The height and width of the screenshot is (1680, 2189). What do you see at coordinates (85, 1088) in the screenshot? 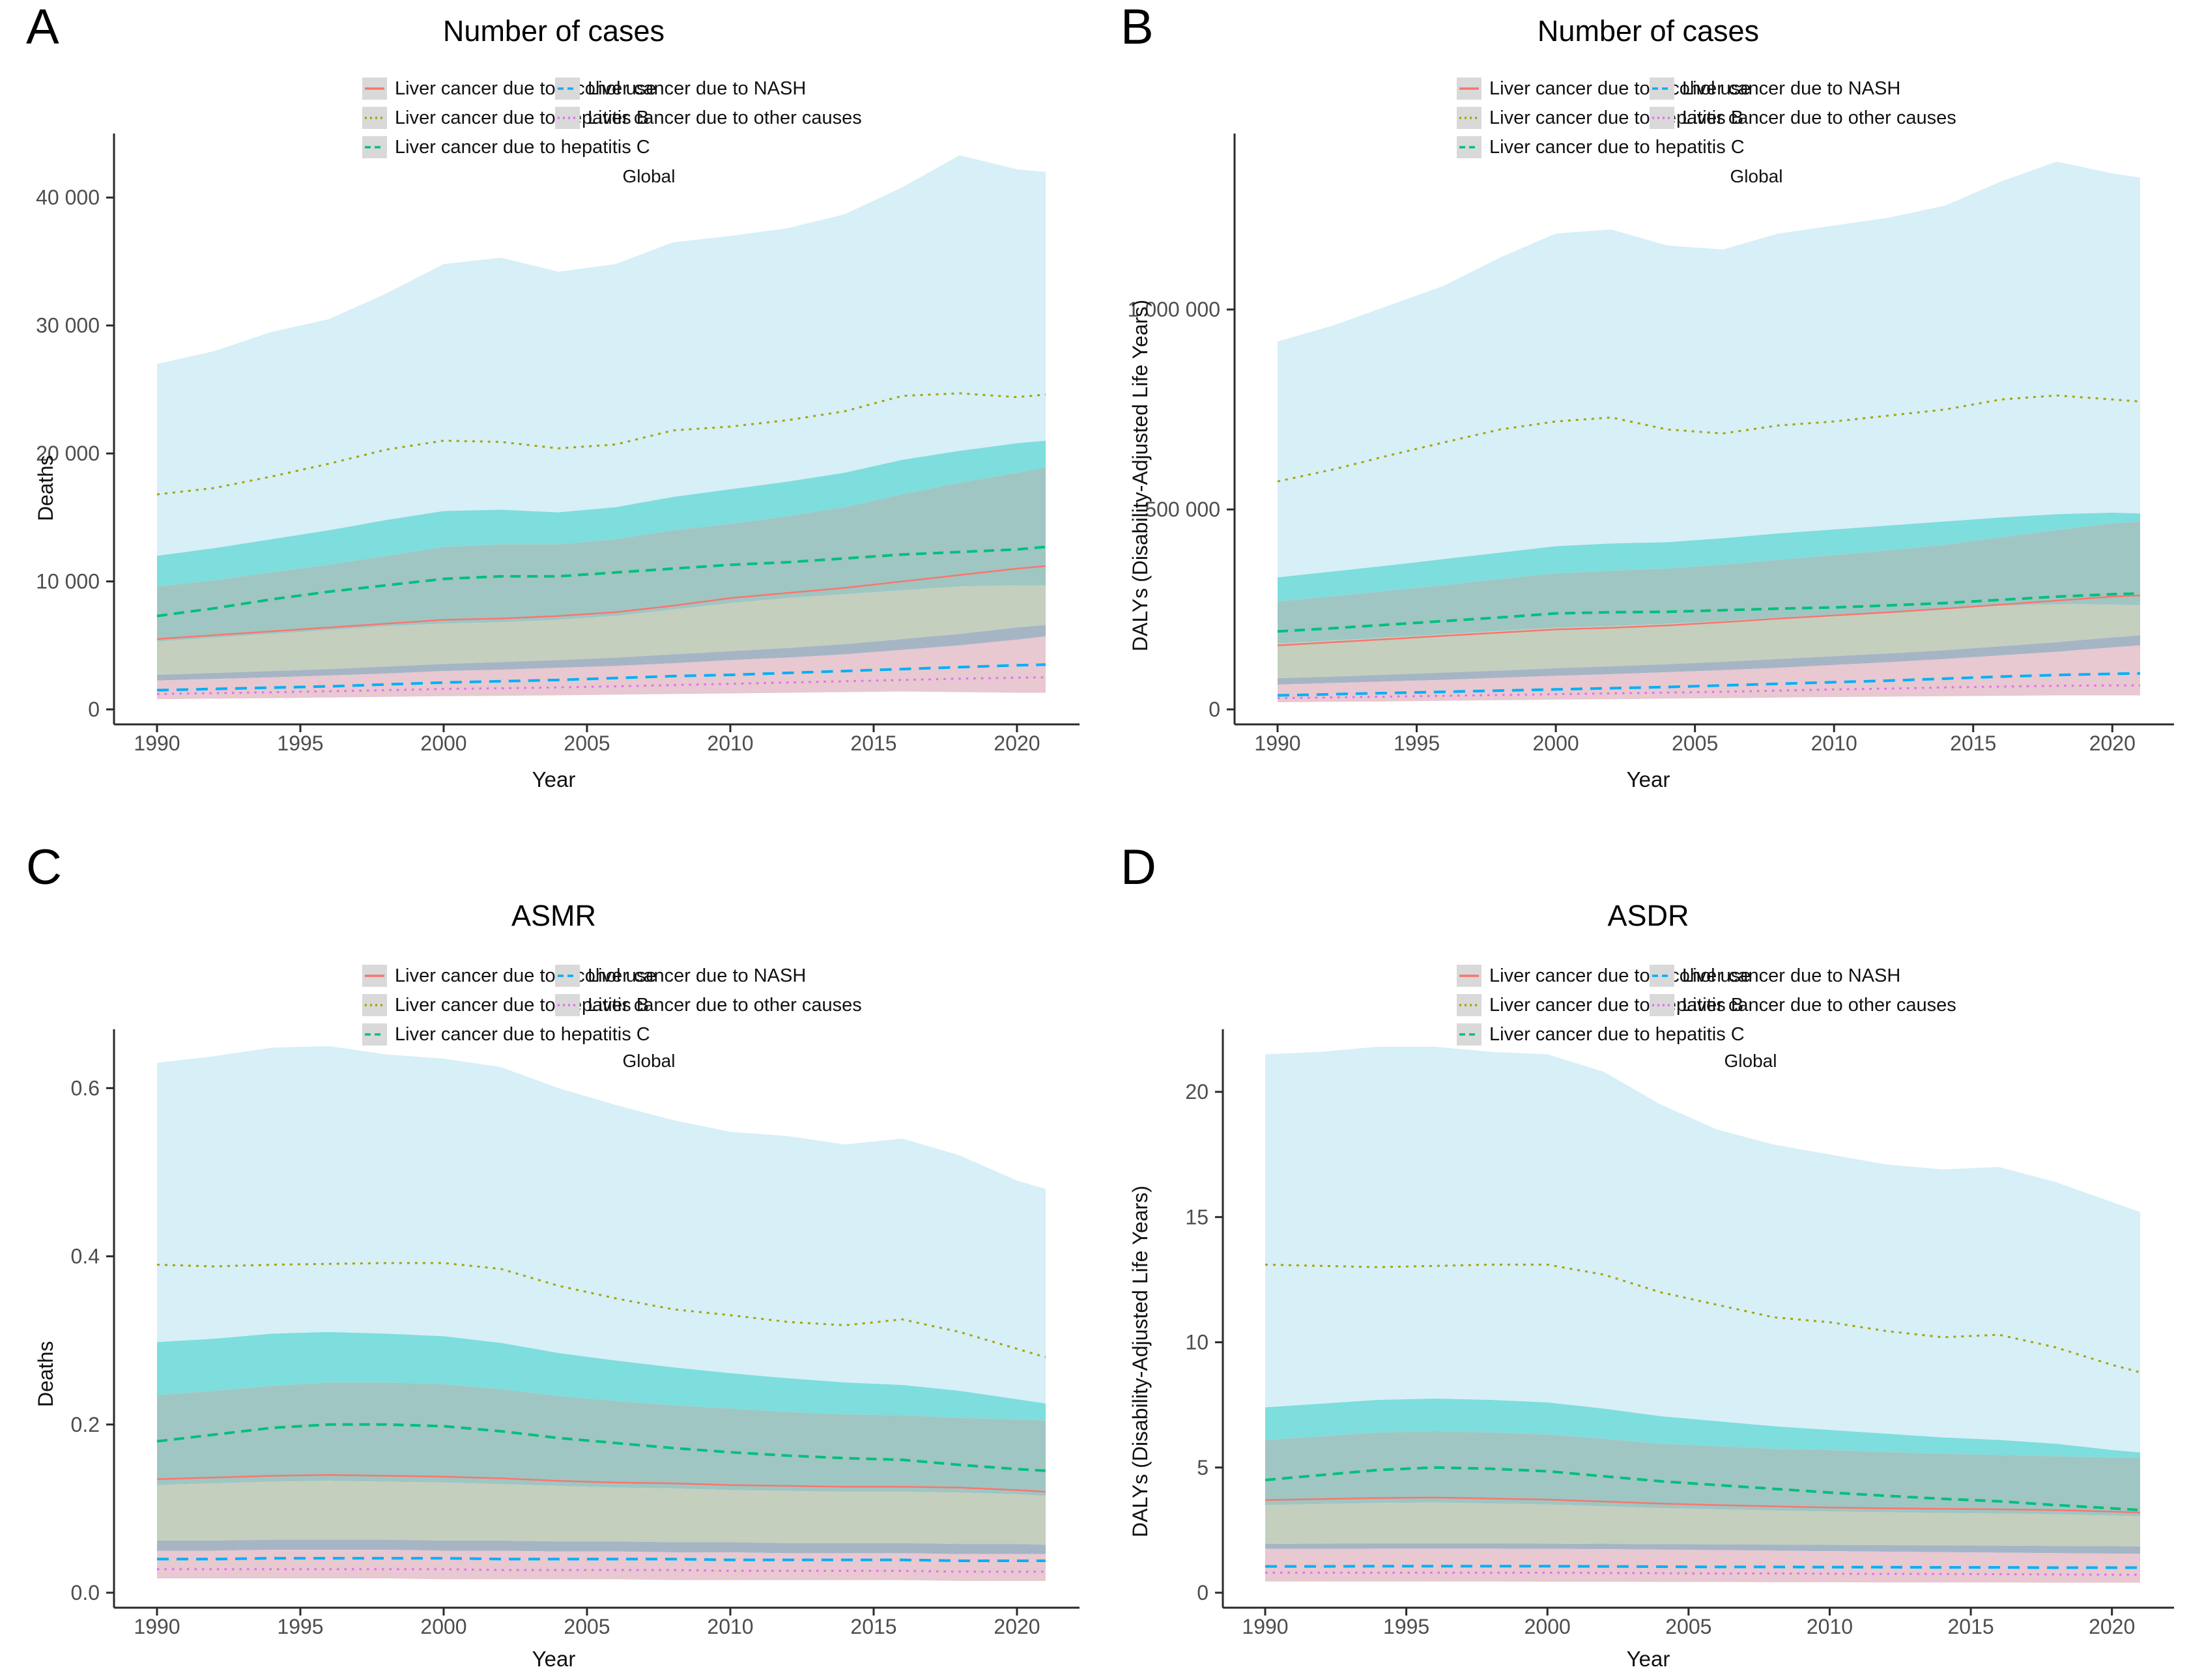
I see `y-tick-label: 0.6` at bounding box center [85, 1088].